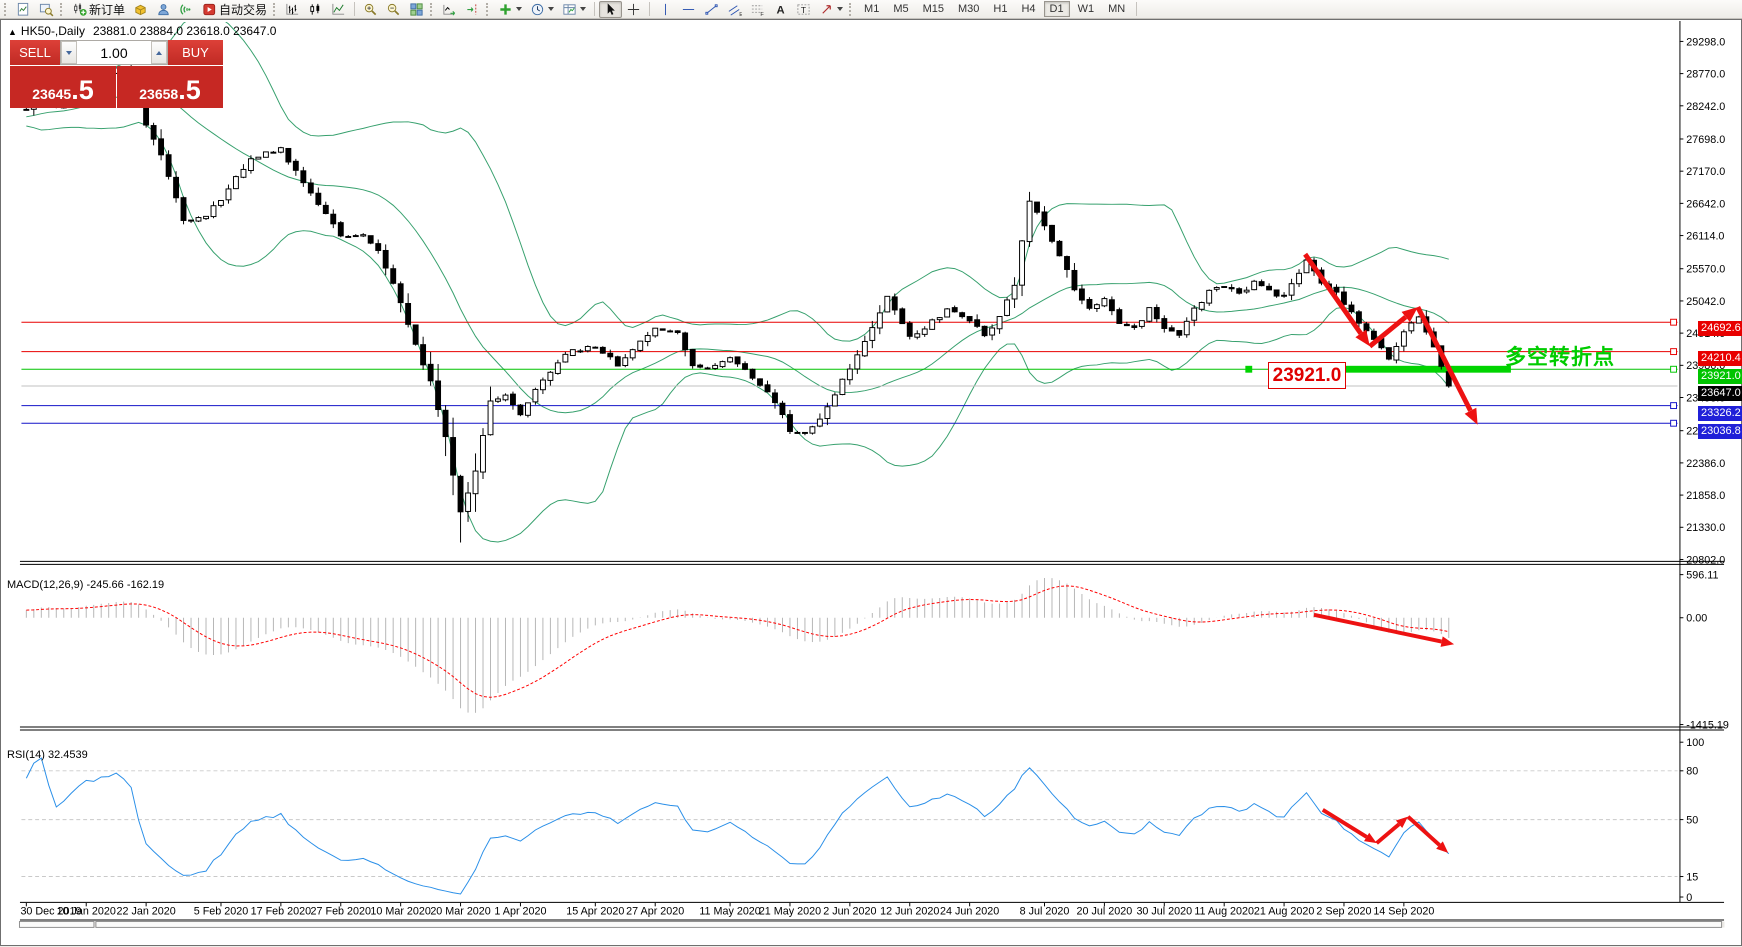 Image resolution: width=1742 pixels, height=947 pixels. Describe the element at coordinates (729, 912) in the screenshot. I see `svg-text: 11 May 2020` at that location.